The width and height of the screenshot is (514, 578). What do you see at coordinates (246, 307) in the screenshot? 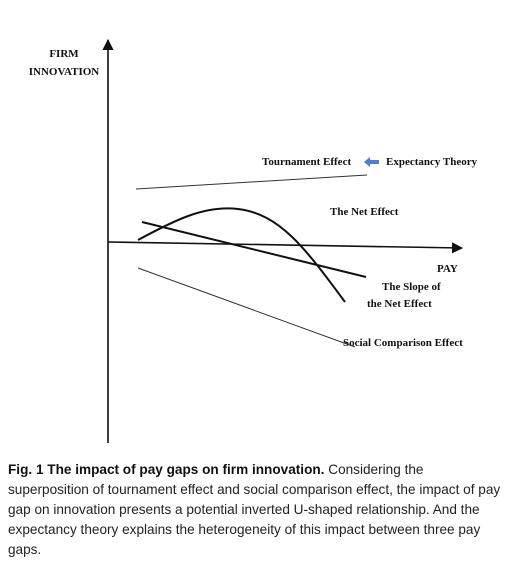
I see `social-comparison-line` at bounding box center [246, 307].